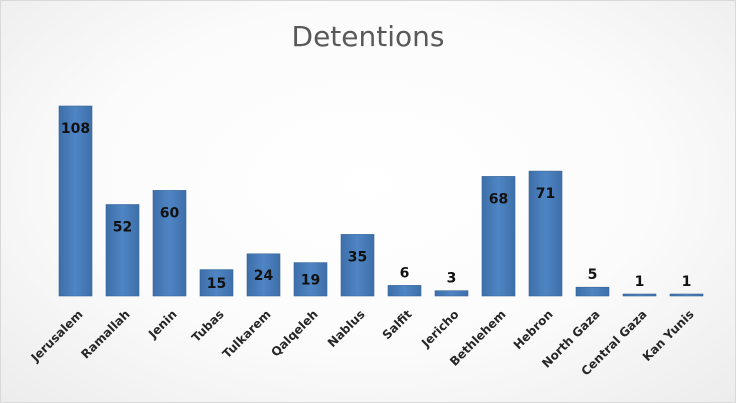  What do you see at coordinates (592, 291) in the screenshot?
I see `bar-north-gaza` at bounding box center [592, 291].